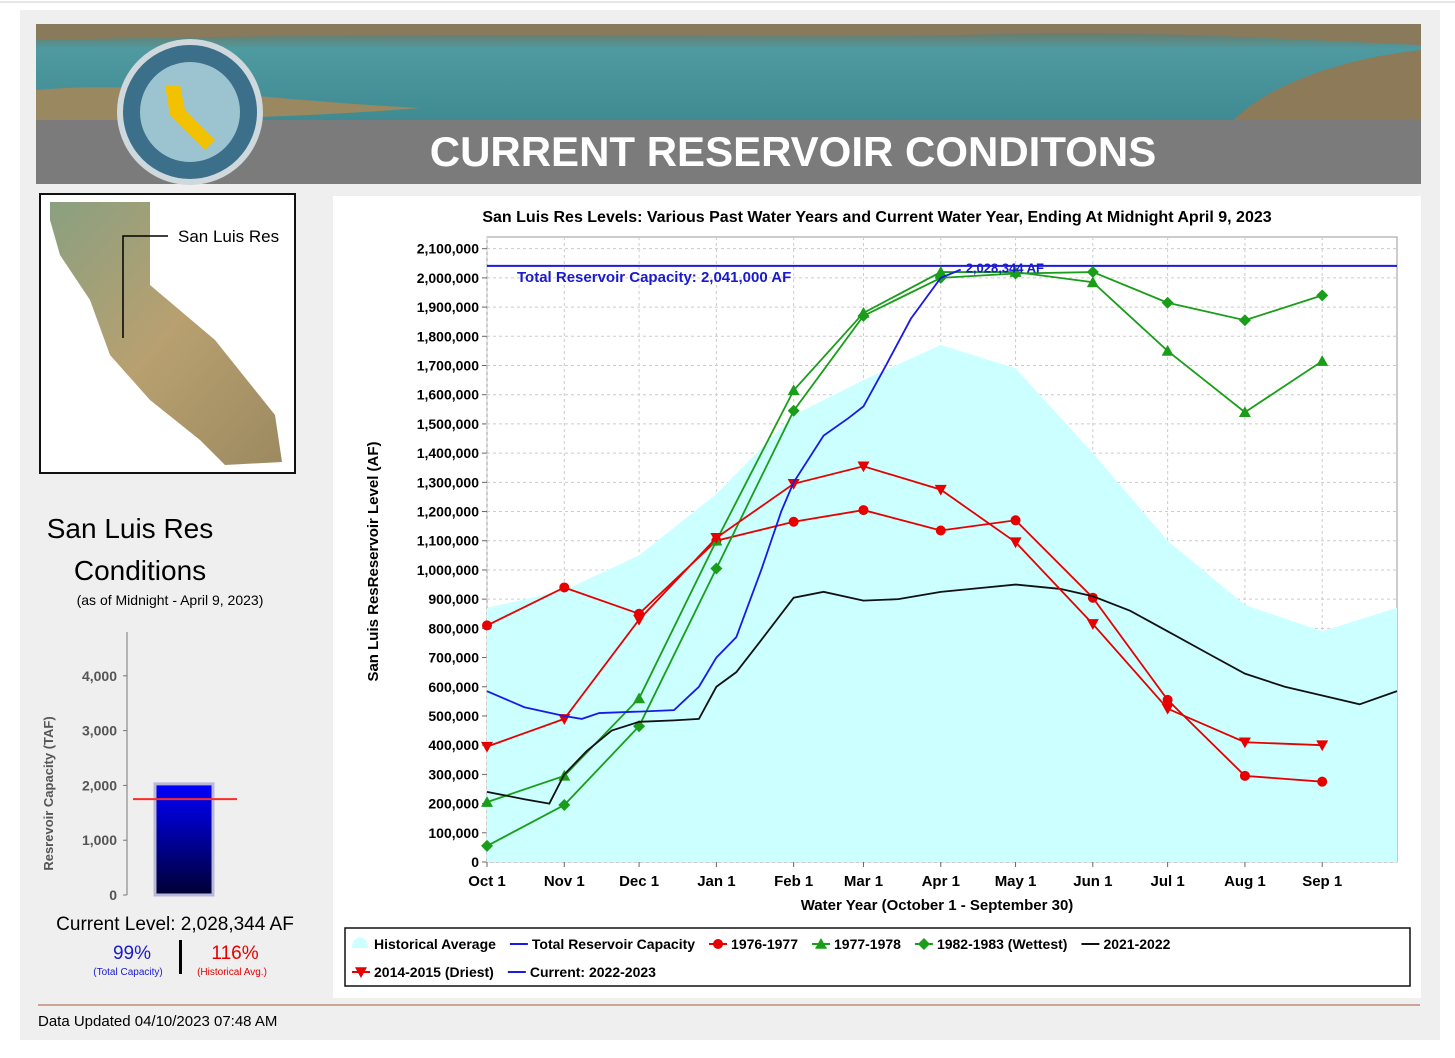 The width and height of the screenshot is (1455, 1058). What do you see at coordinates (99, 731) in the screenshot?
I see `y-tick-label: 3,000` at bounding box center [99, 731].